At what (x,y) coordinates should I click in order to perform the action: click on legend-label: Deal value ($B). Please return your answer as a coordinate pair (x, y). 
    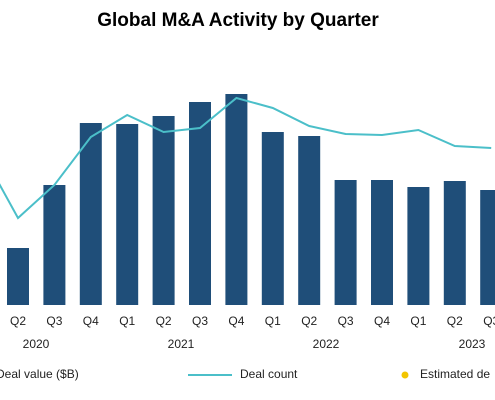
    Looking at the image, I should click on (39, 374).